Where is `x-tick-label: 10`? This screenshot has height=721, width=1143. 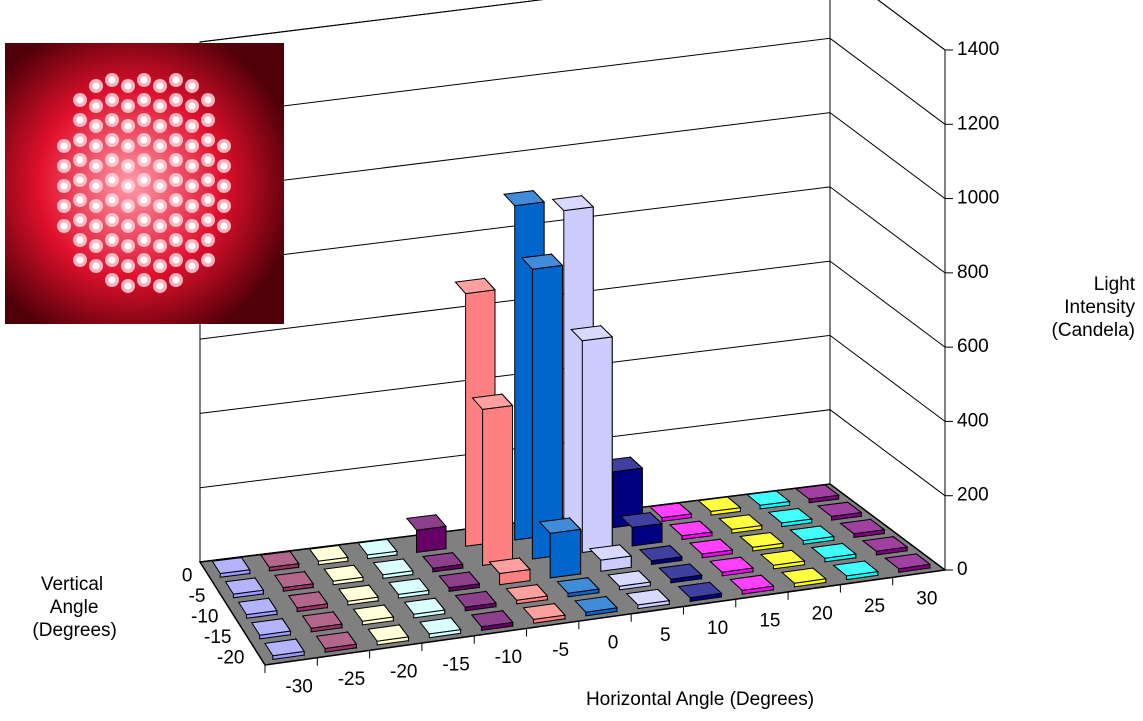 x-tick-label: 10 is located at coordinates (717, 628).